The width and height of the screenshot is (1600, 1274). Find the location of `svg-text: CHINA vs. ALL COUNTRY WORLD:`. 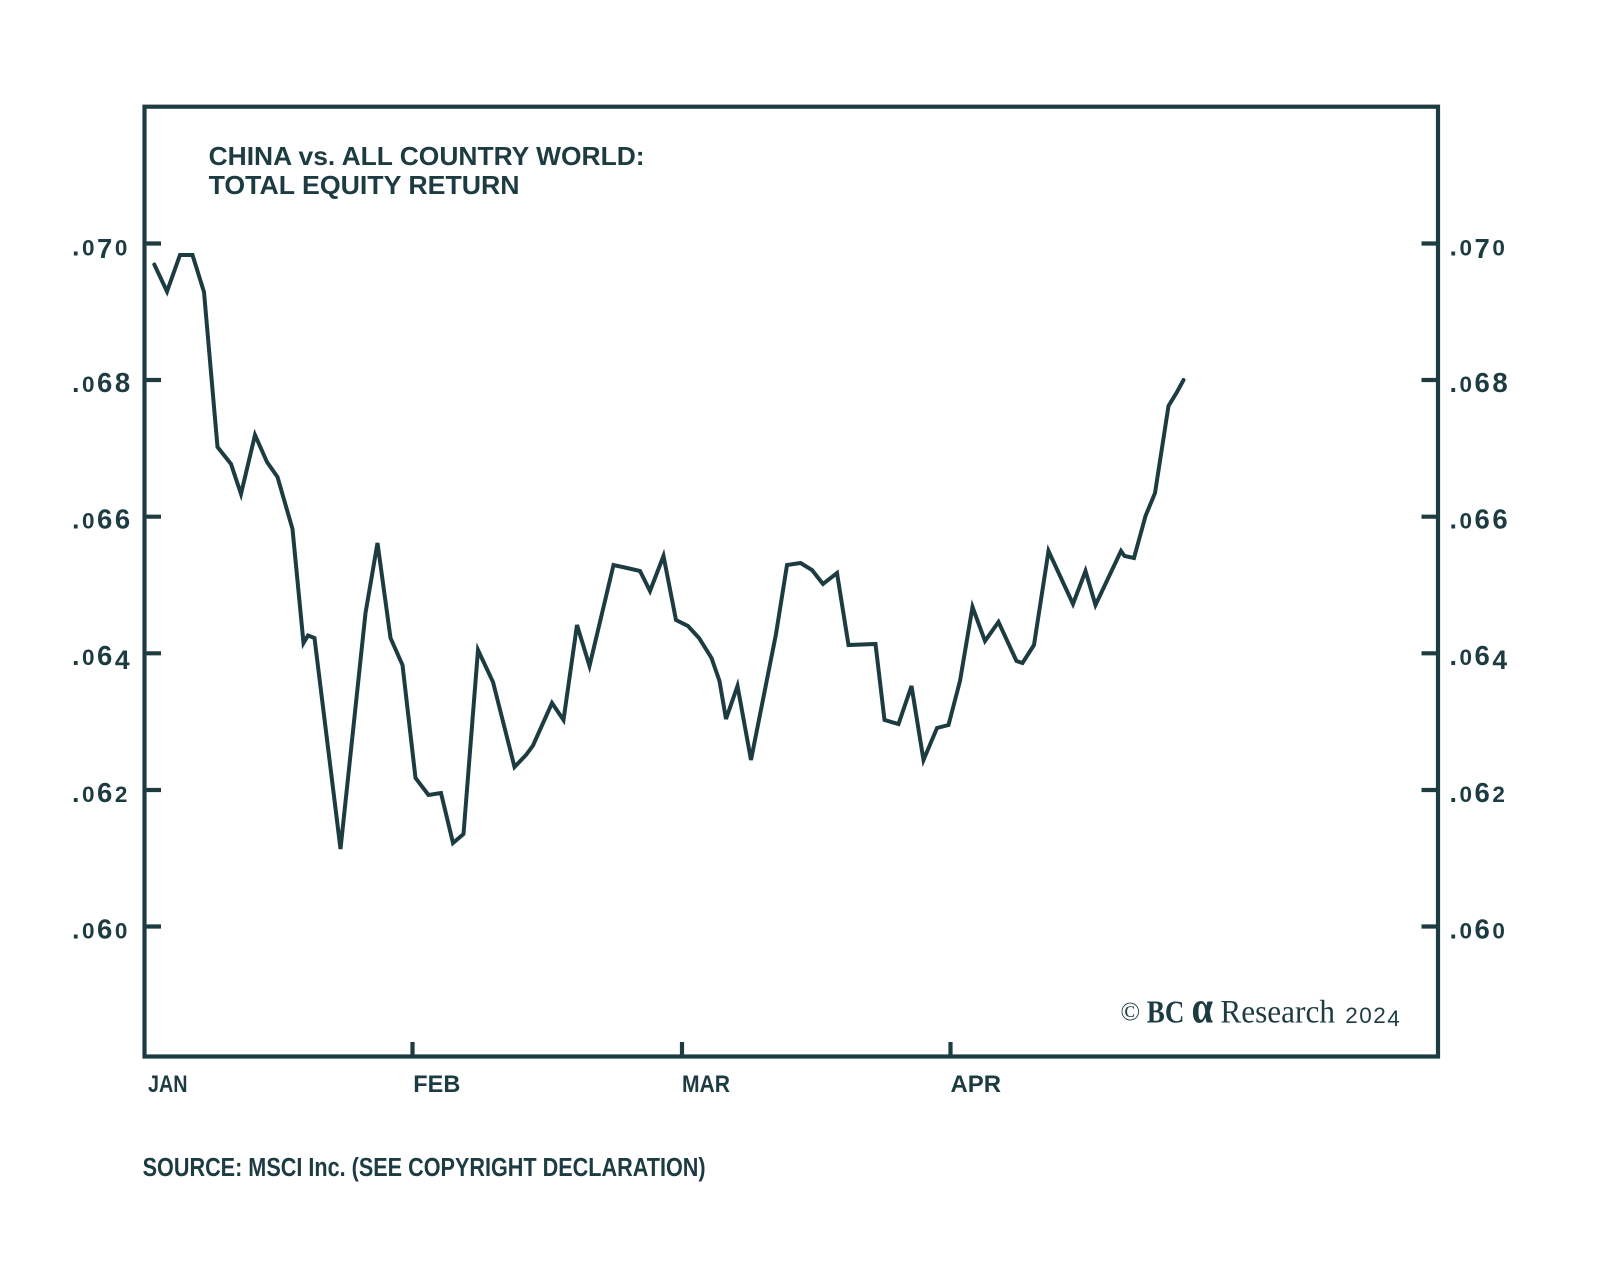

svg-text: CHINA vs. ALL COUNTRY WORLD: is located at coordinates (427, 156).